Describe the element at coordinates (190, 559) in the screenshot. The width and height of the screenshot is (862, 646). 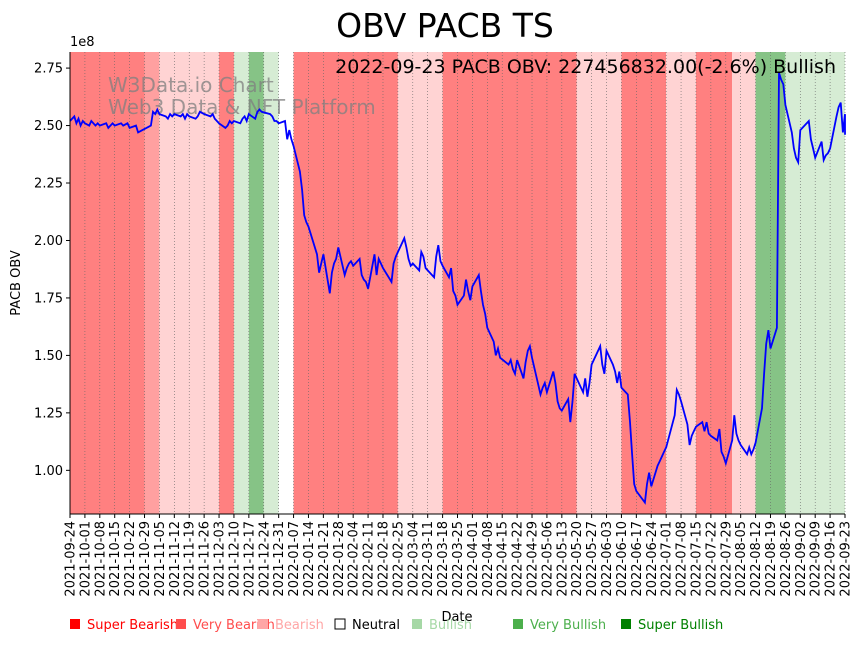
I see `x-tick-label: 2021-11-19` at that location.